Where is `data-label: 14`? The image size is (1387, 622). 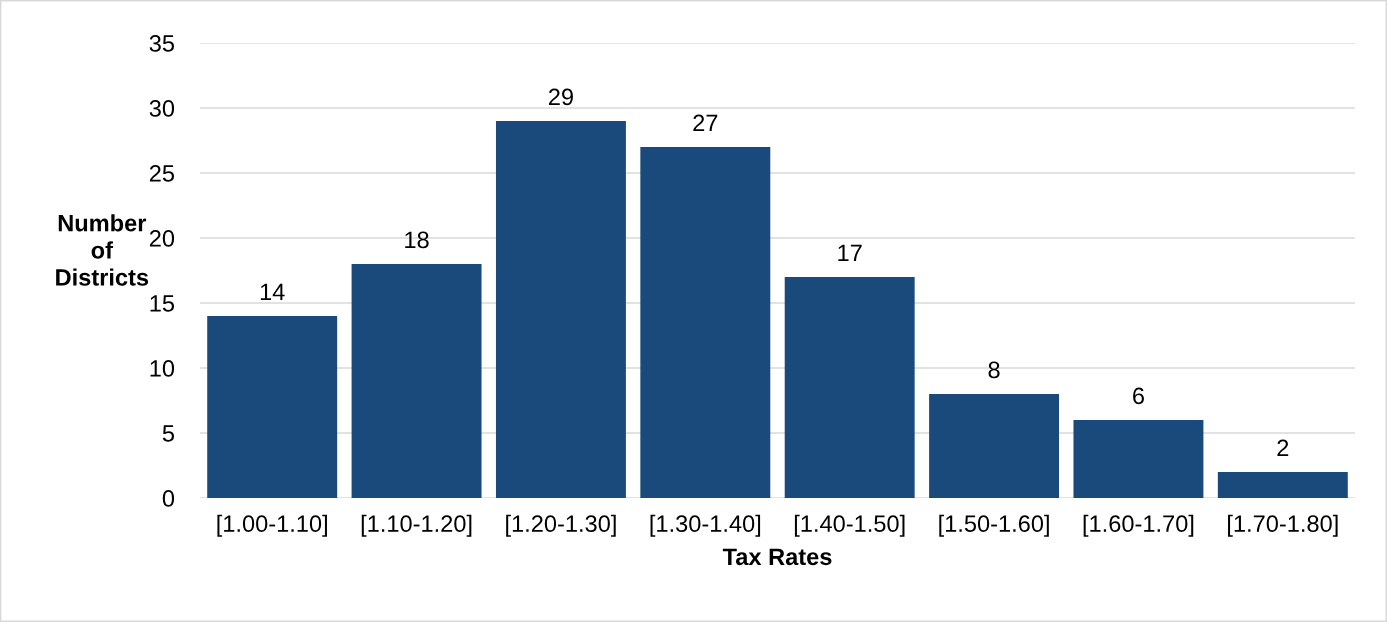
data-label: 14 is located at coordinates (272, 291).